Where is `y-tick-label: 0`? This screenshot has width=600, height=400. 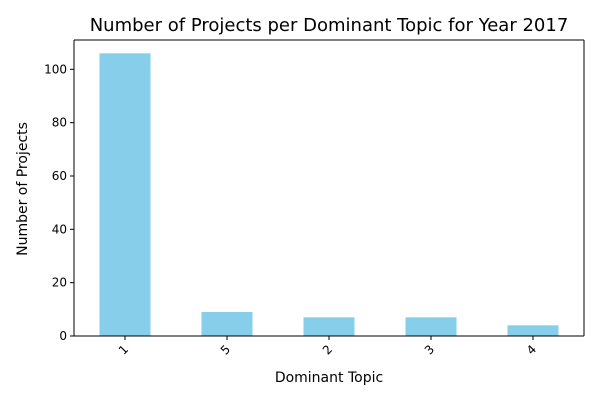
y-tick-label: 0 is located at coordinates (63, 336).